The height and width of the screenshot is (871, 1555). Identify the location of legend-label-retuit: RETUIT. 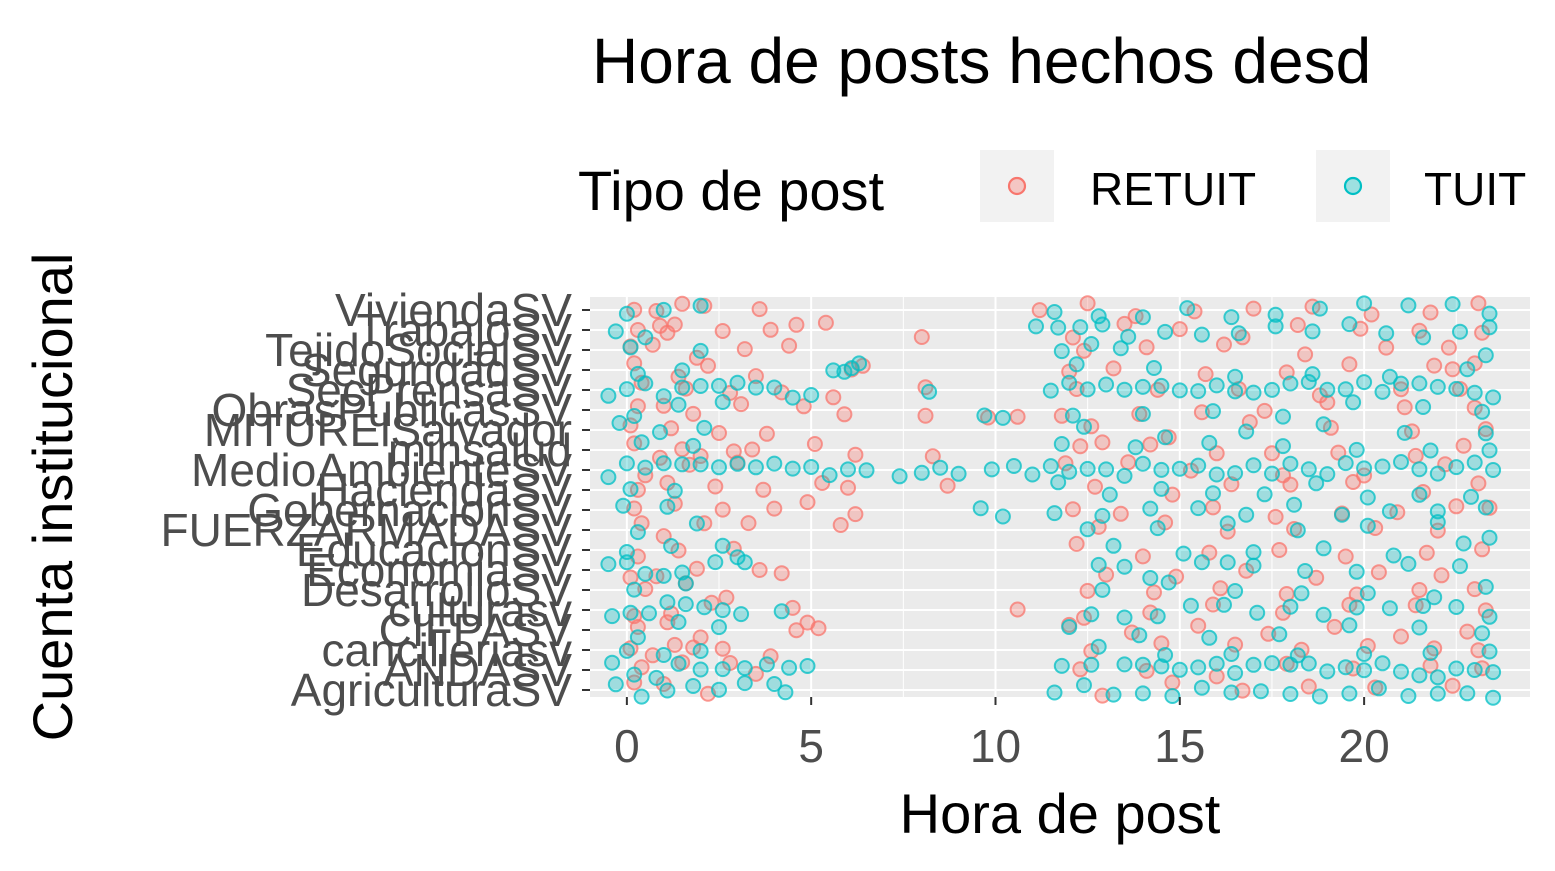
(1173, 189).